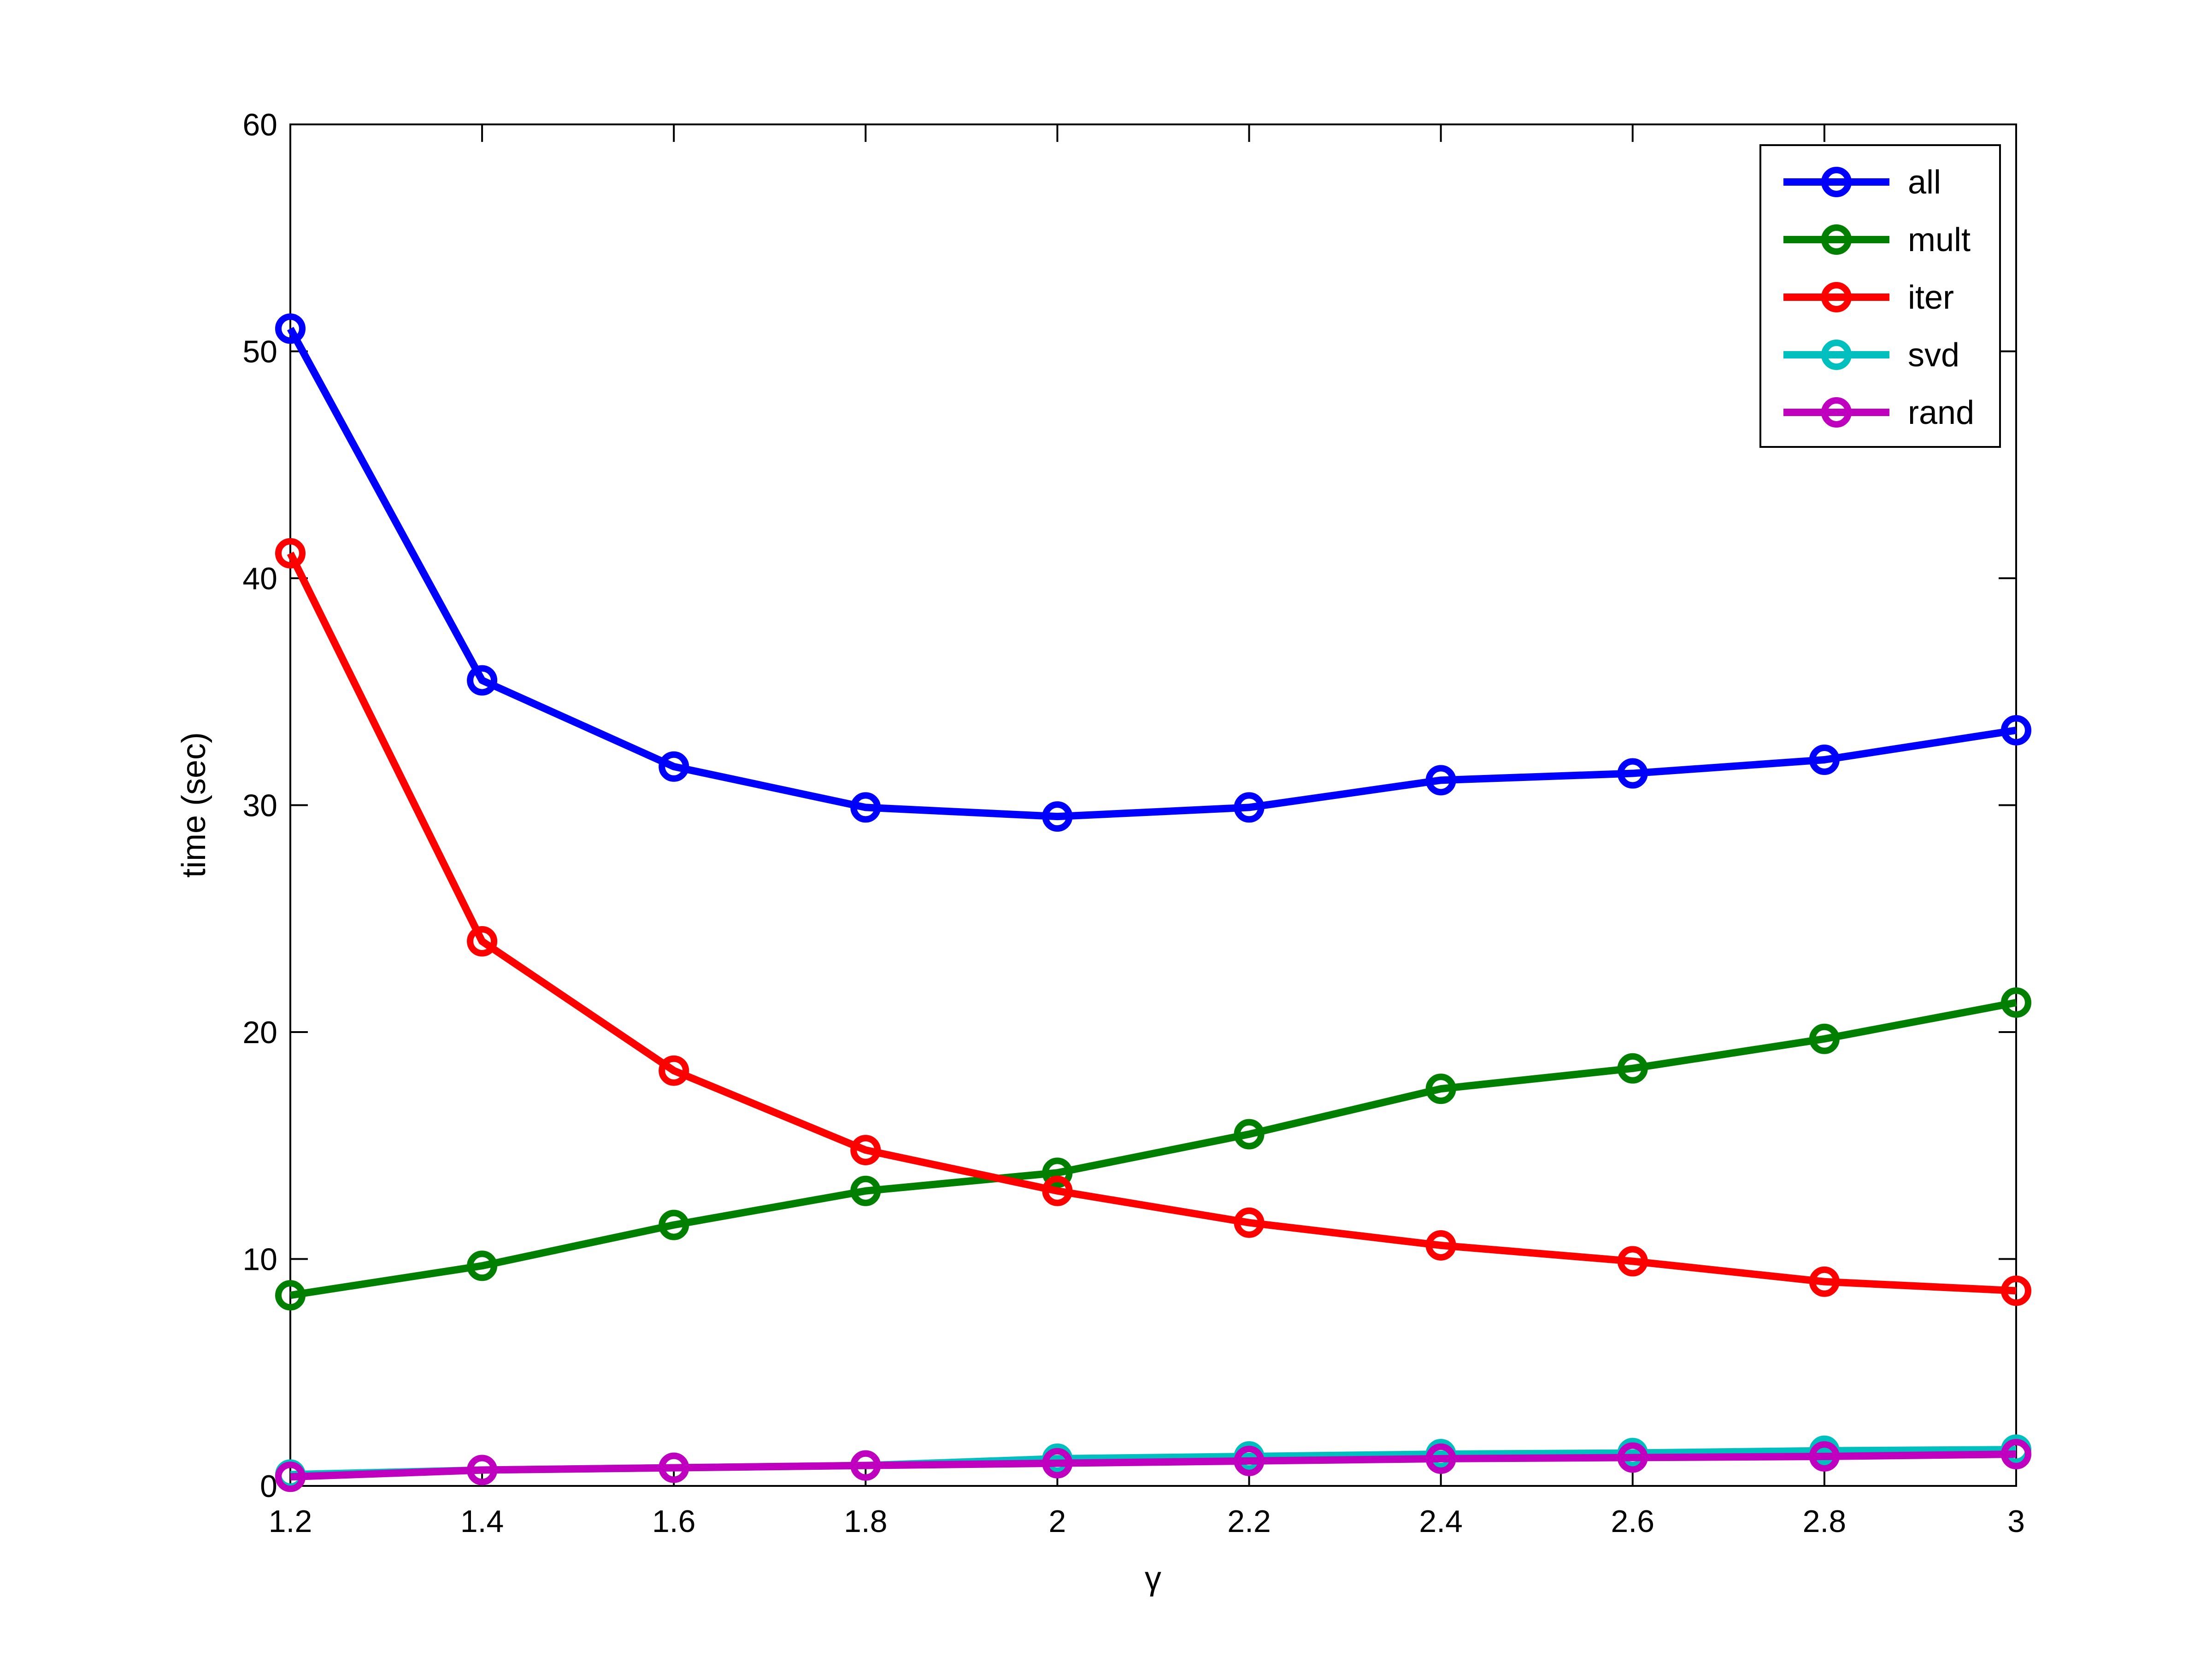 The width and height of the screenshot is (2212, 1661). What do you see at coordinates (259, 1032) in the screenshot?
I see `y-tick-label: 20` at bounding box center [259, 1032].